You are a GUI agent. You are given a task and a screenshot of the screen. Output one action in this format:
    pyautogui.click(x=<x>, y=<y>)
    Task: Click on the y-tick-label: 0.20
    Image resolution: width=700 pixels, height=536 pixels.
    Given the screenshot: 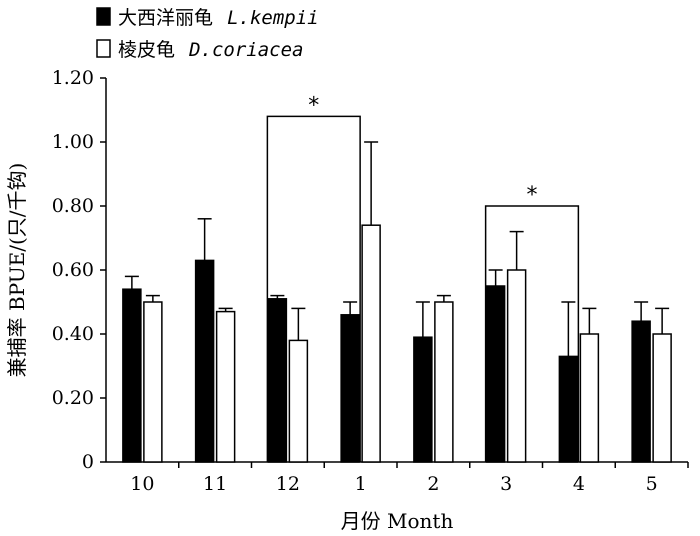 What is the action you would take?
    pyautogui.click(x=73, y=398)
    